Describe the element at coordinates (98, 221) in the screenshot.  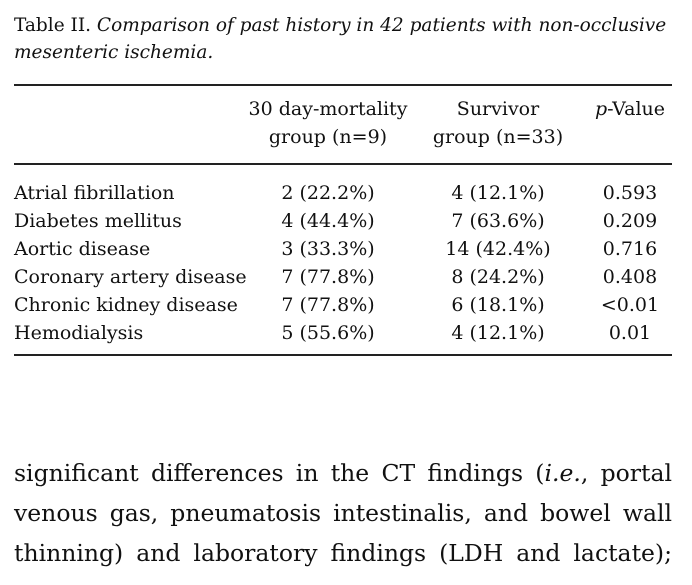
I see `row-label: Diabetes mellitus` at that location.